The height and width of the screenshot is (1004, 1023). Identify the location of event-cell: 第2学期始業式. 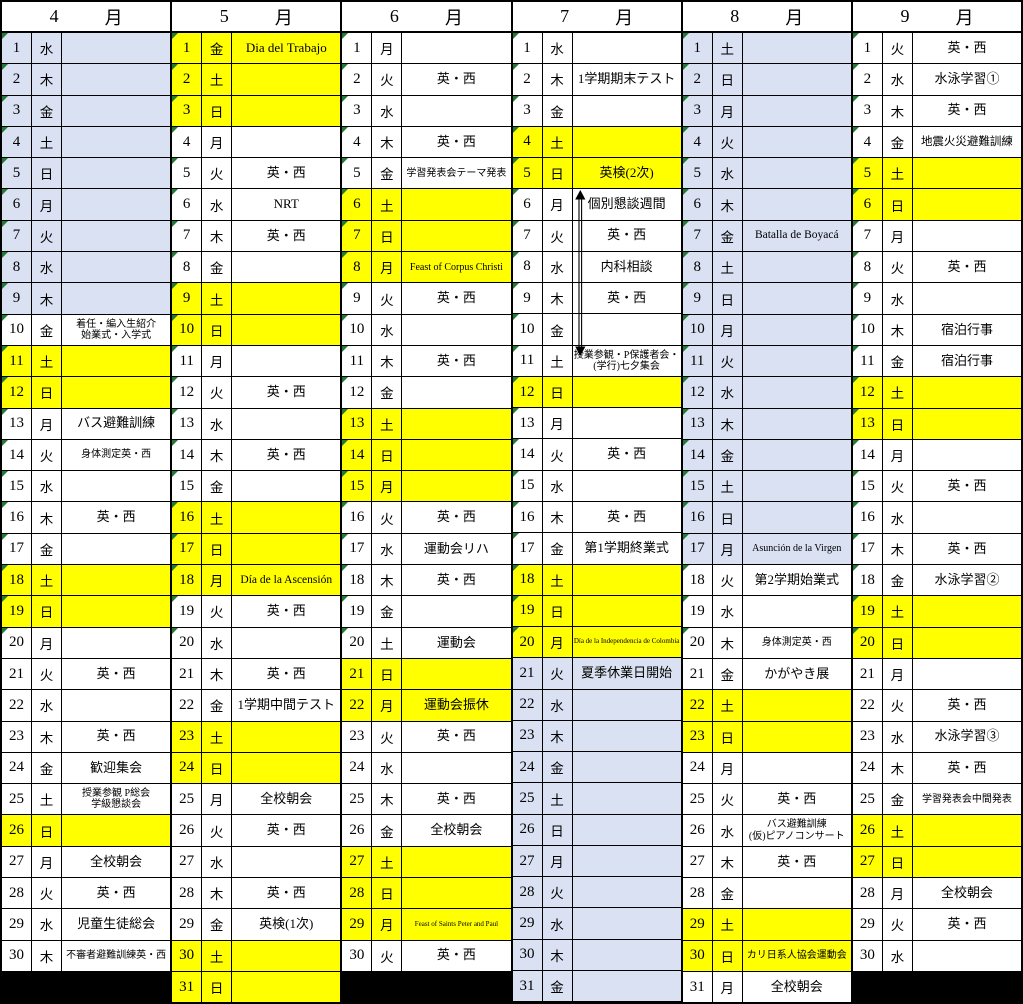
(796, 580).